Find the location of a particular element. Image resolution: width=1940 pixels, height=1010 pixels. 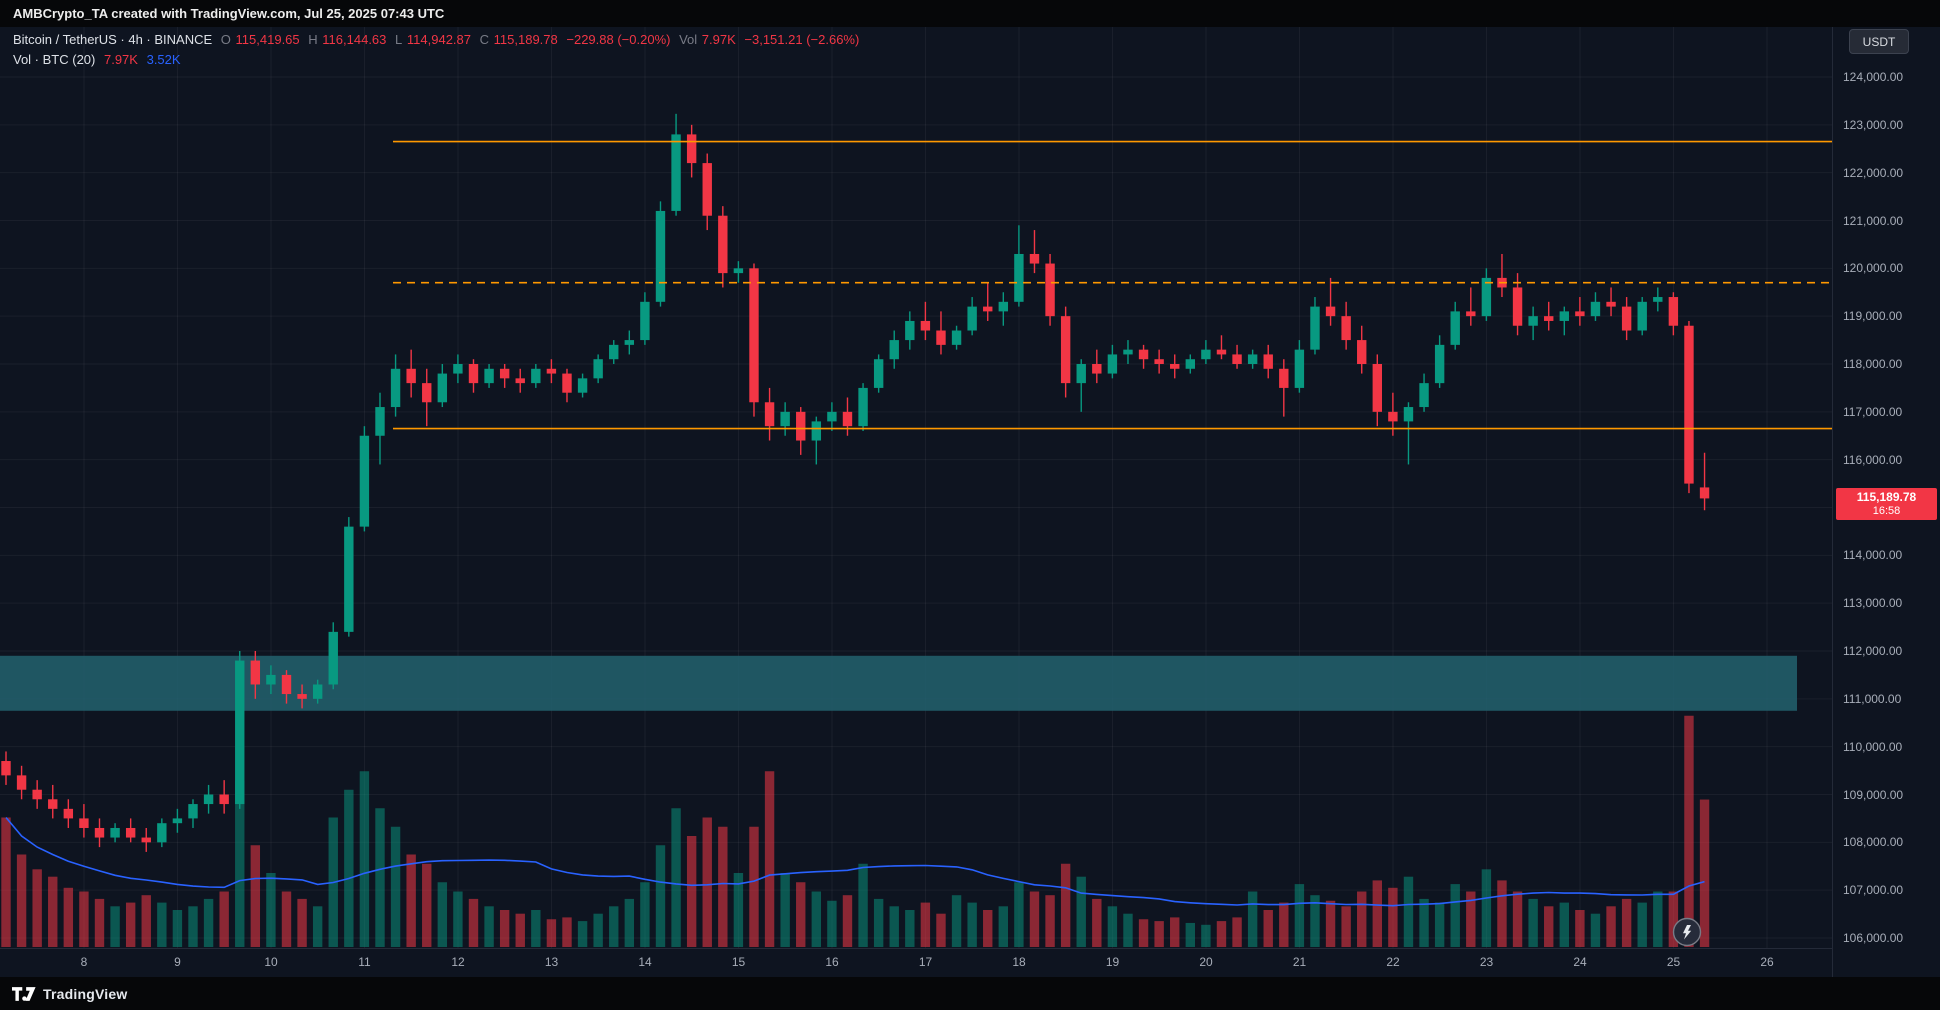

time-axis: 8 9 10 11 12 13 14 15 16 17 18 19 20 21 22 23 24 25 26 is located at coordinates (916, 963).